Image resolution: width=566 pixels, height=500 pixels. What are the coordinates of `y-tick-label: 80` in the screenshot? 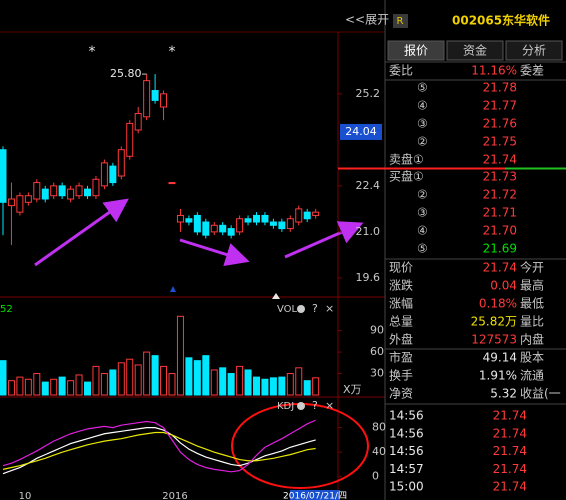 It's located at (379, 427).